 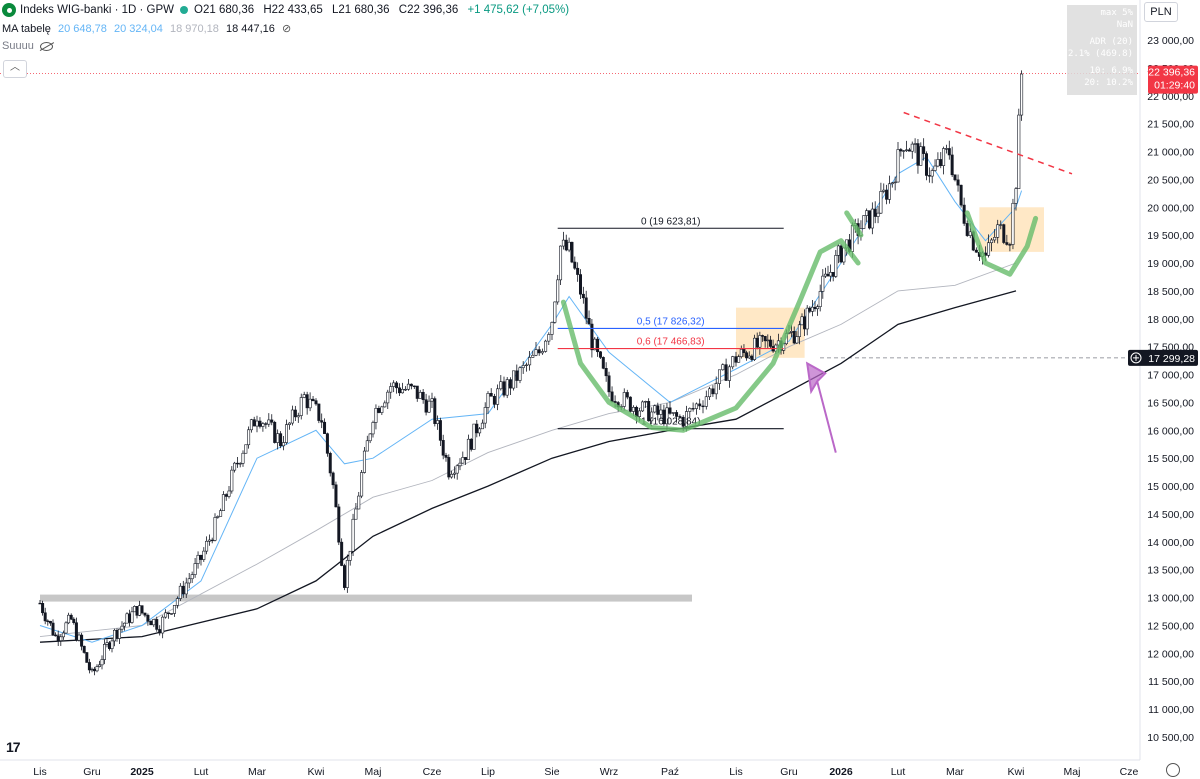 What do you see at coordinates (1170, 403) in the screenshot?
I see `y-tick-label: 16 500,00` at bounding box center [1170, 403].